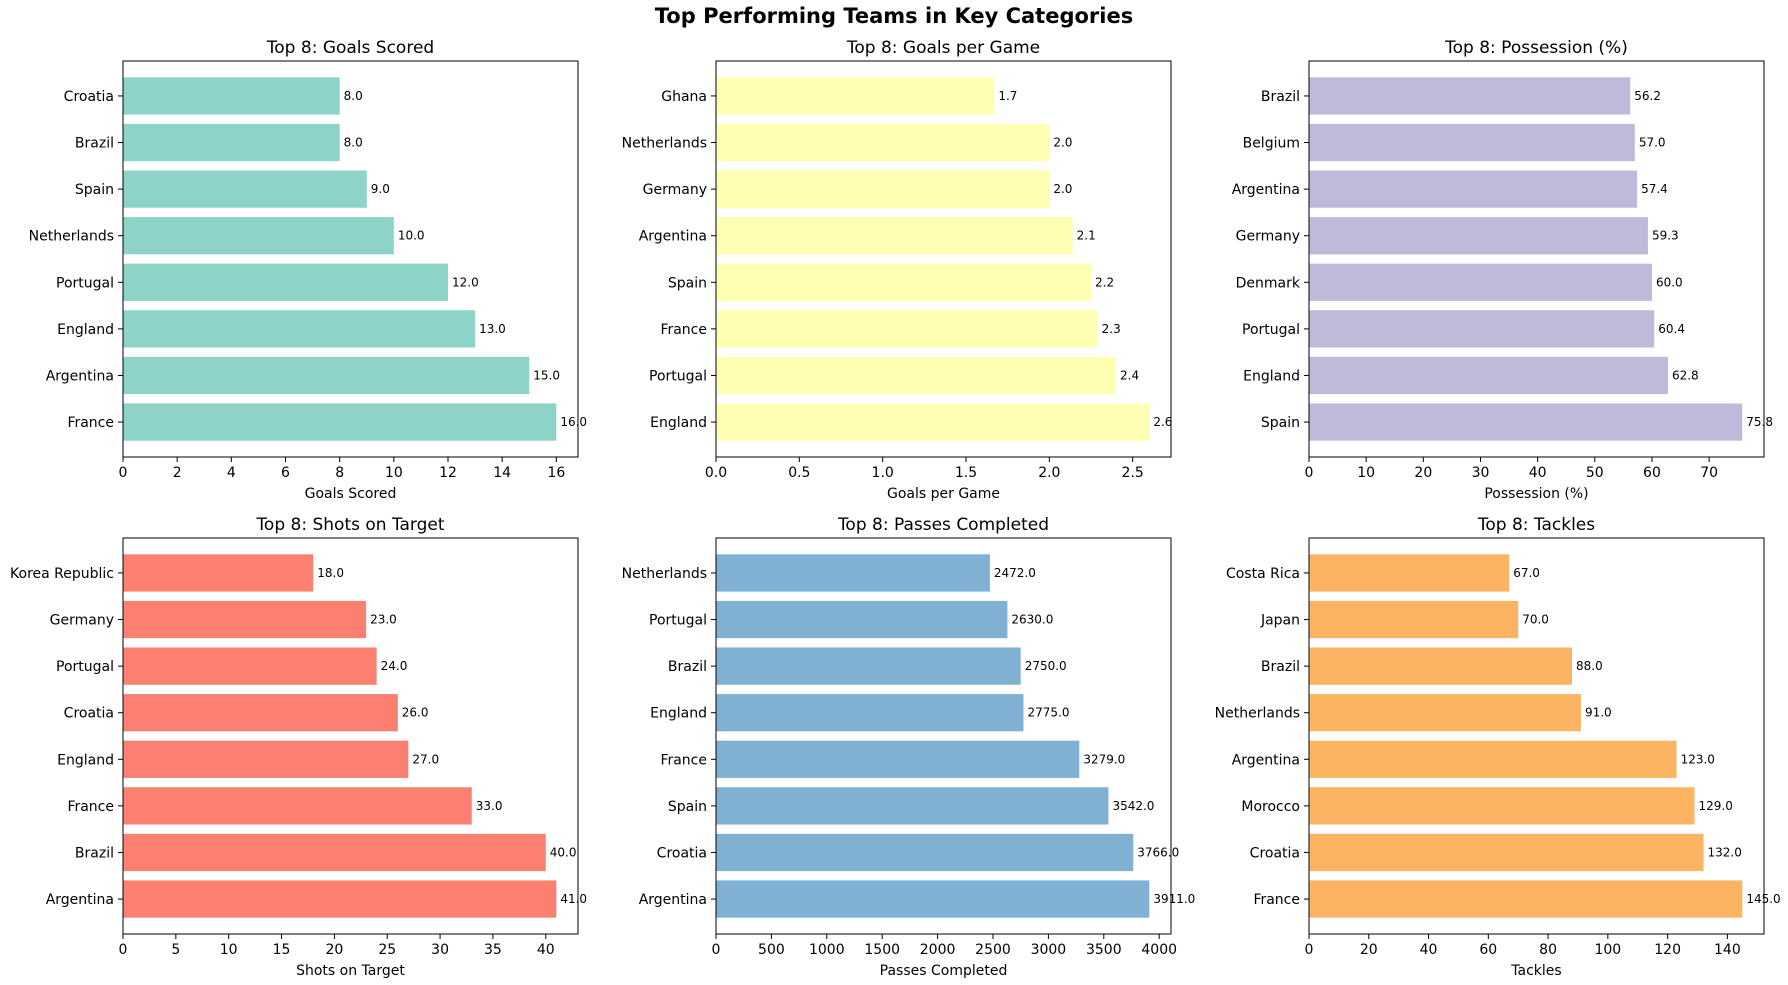  What do you see at coordinates (556, 473) in the screenshot?
I see `x-tick-label: 16` at bounding box center [556, 473].